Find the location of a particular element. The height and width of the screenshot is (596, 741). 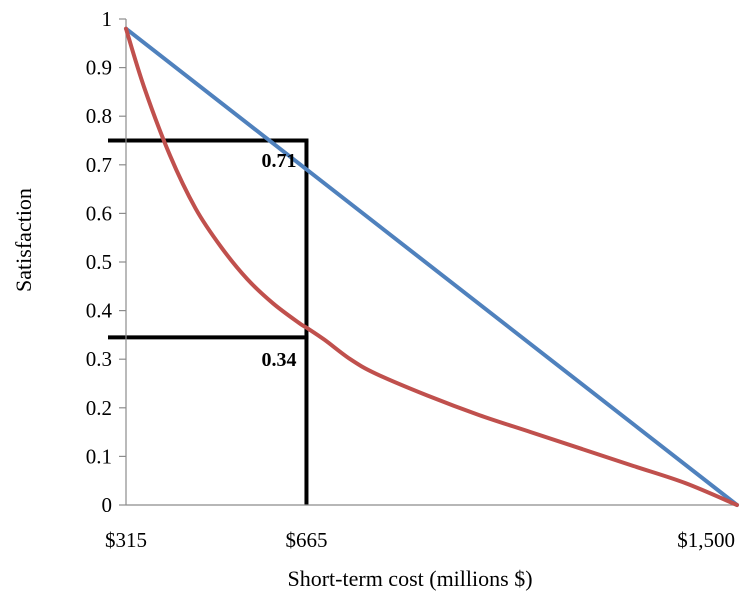

y-tick-label: 0.5 is located at coordinates (99, 262).